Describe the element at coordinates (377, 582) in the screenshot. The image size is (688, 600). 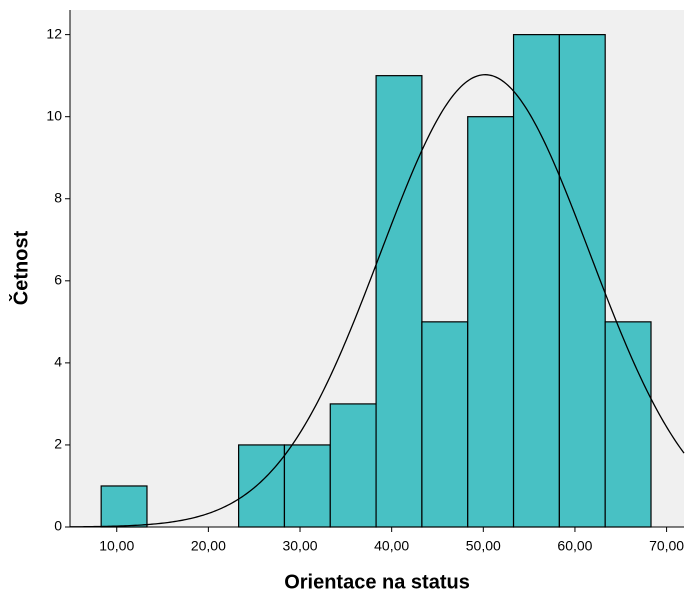
I see `x-axis-title: Orientace na status` at that location.